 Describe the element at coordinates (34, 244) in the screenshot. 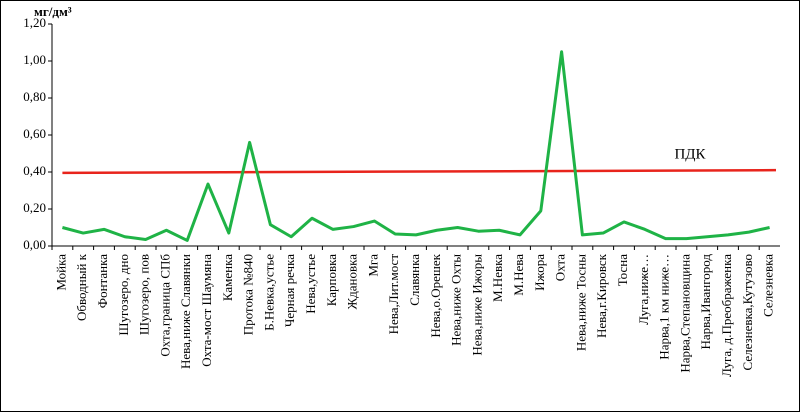

I see `y-tick-label: 0,00` at that location.